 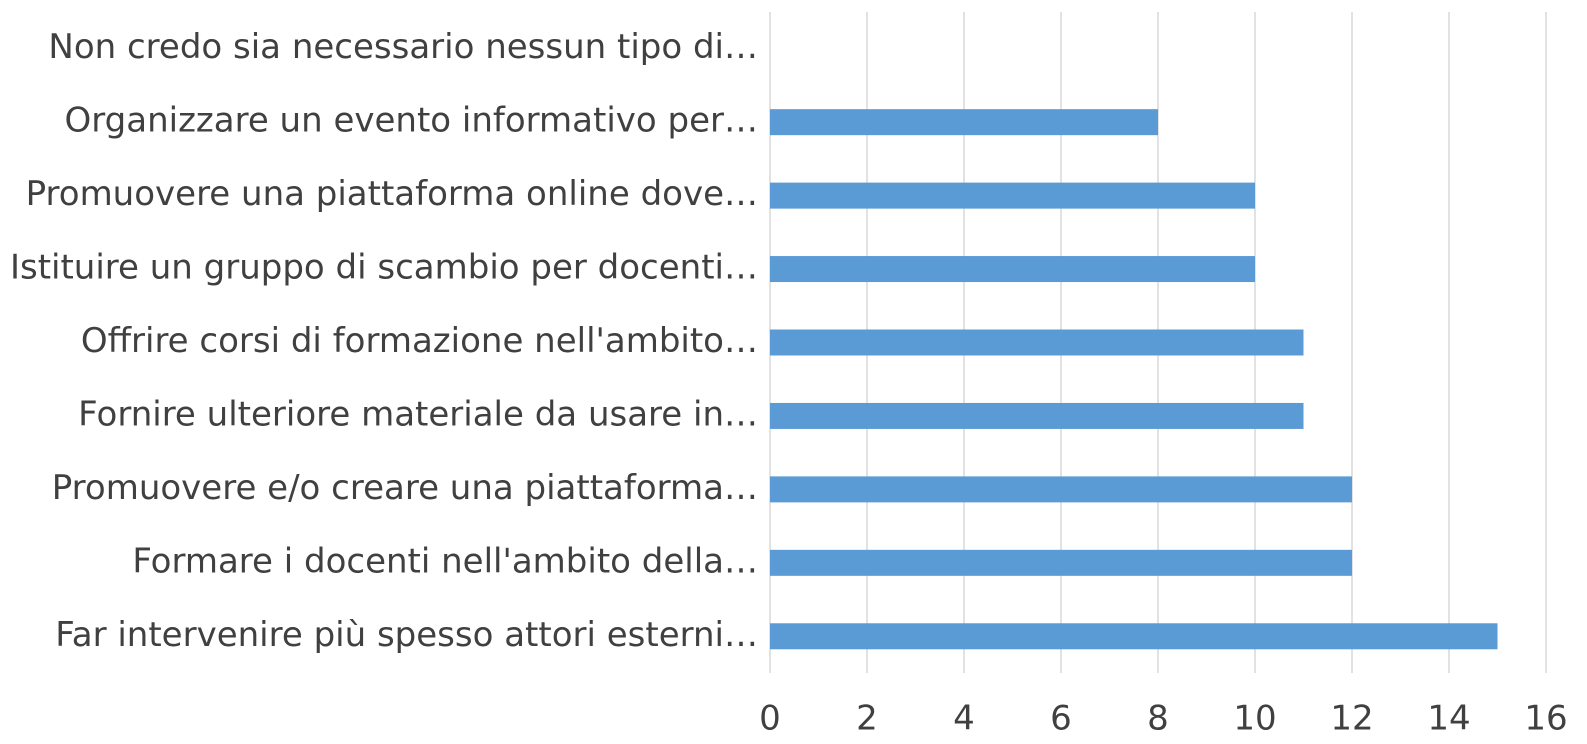 I want to click on x-tick-label: 0, so click(x=770, y=719).